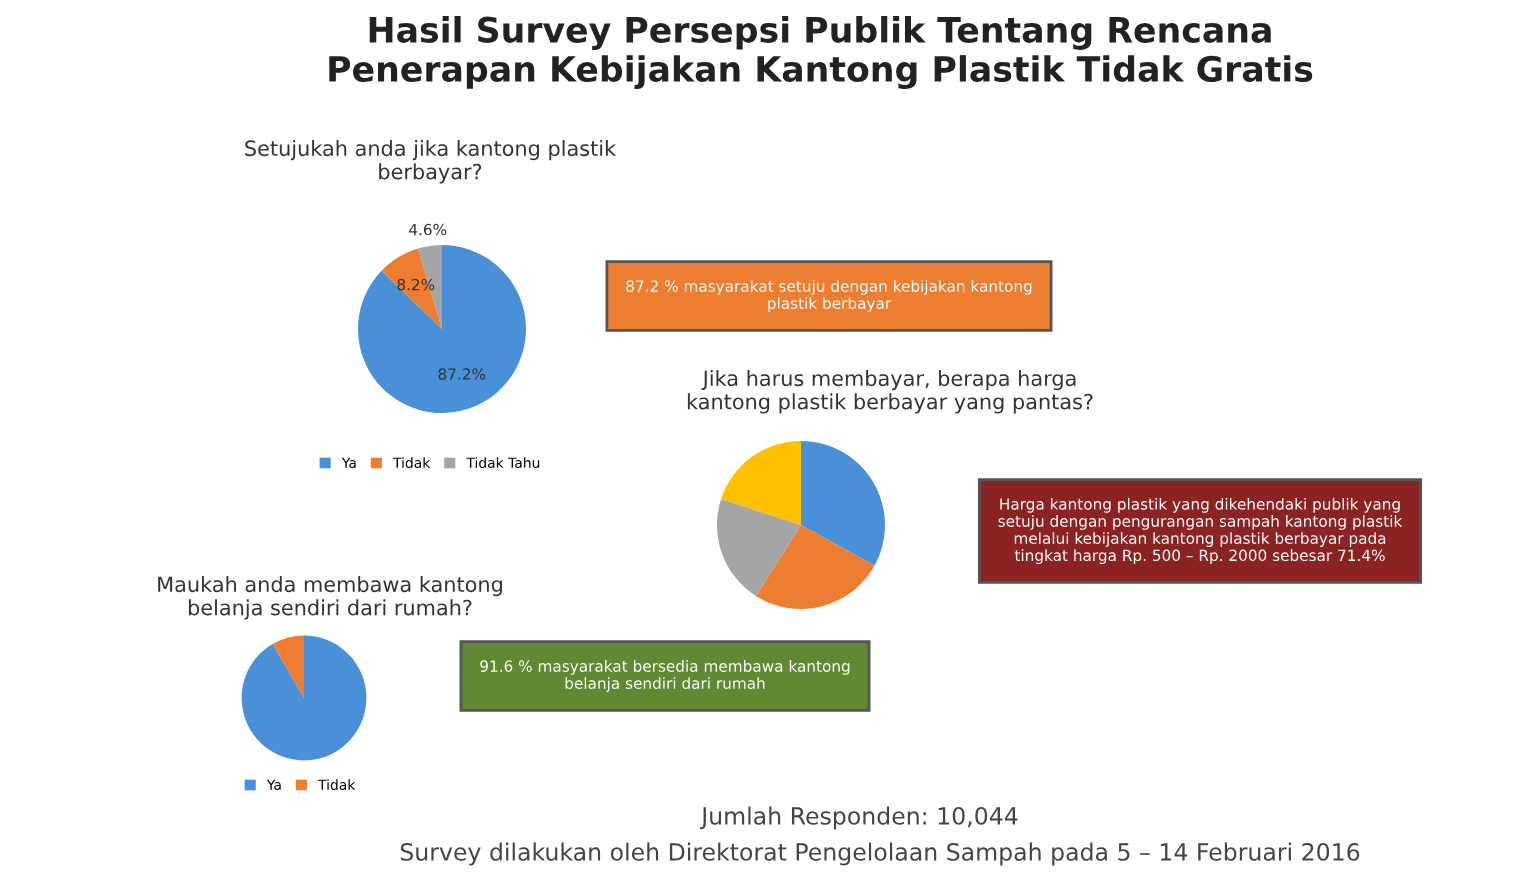  What do you see at coordinates (330, 598) in the screenshot?
I see `chart-title: Maukah anda membawa kantong belanja sendiri dari rumah?` at bounding box center [330, 598].